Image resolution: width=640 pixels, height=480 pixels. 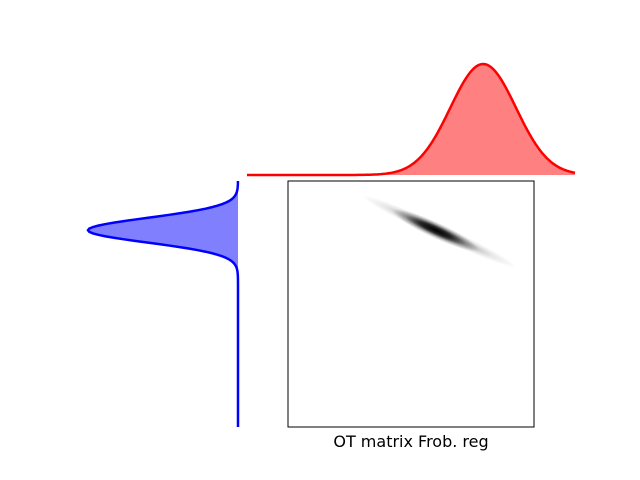 I want to click on top-distribution-fill, so click(x=411, y=119).